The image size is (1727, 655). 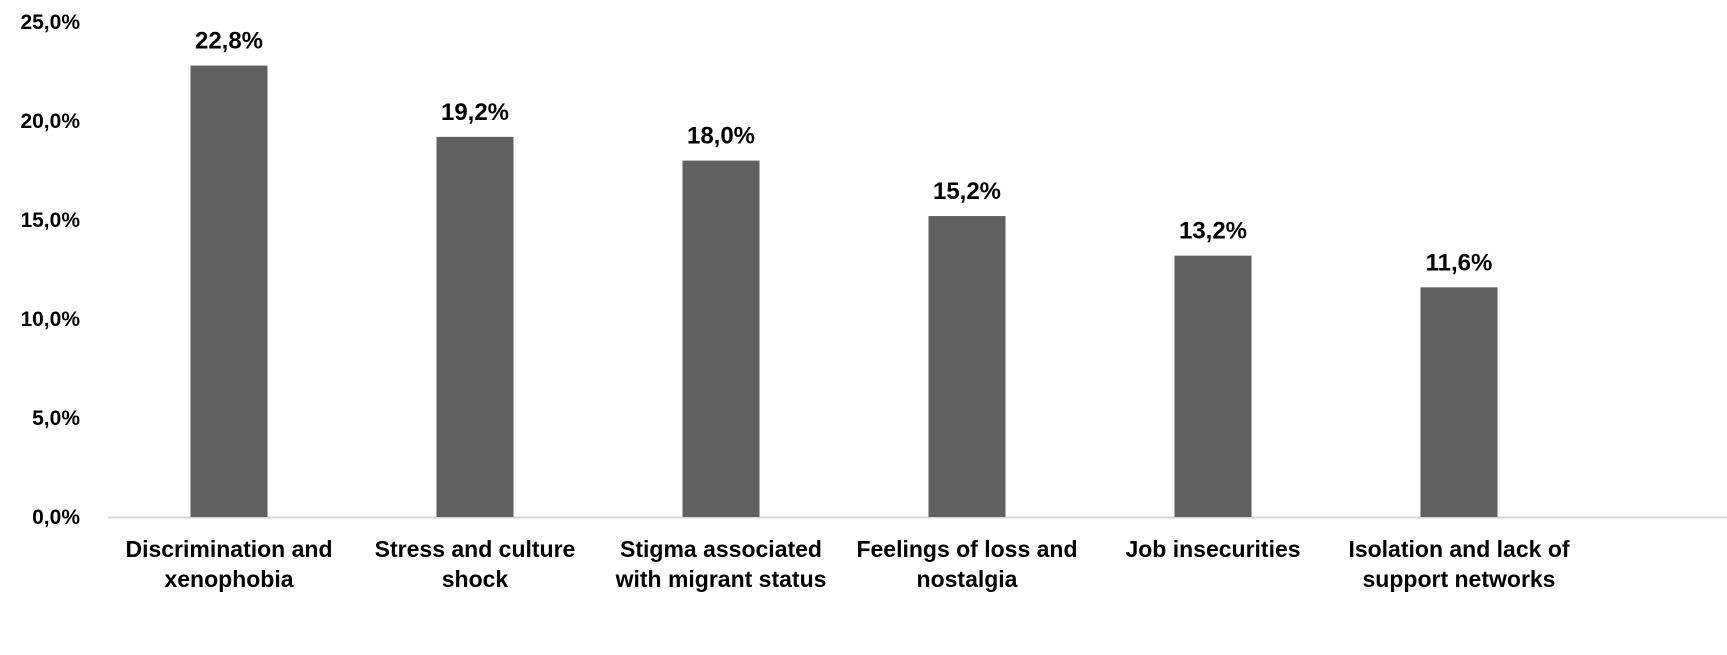 What do you see at coordinates (966, 549) in the screenshot?
I see `x-tick-label-line: Feelings of loss and` at bounding box center [966, 549].